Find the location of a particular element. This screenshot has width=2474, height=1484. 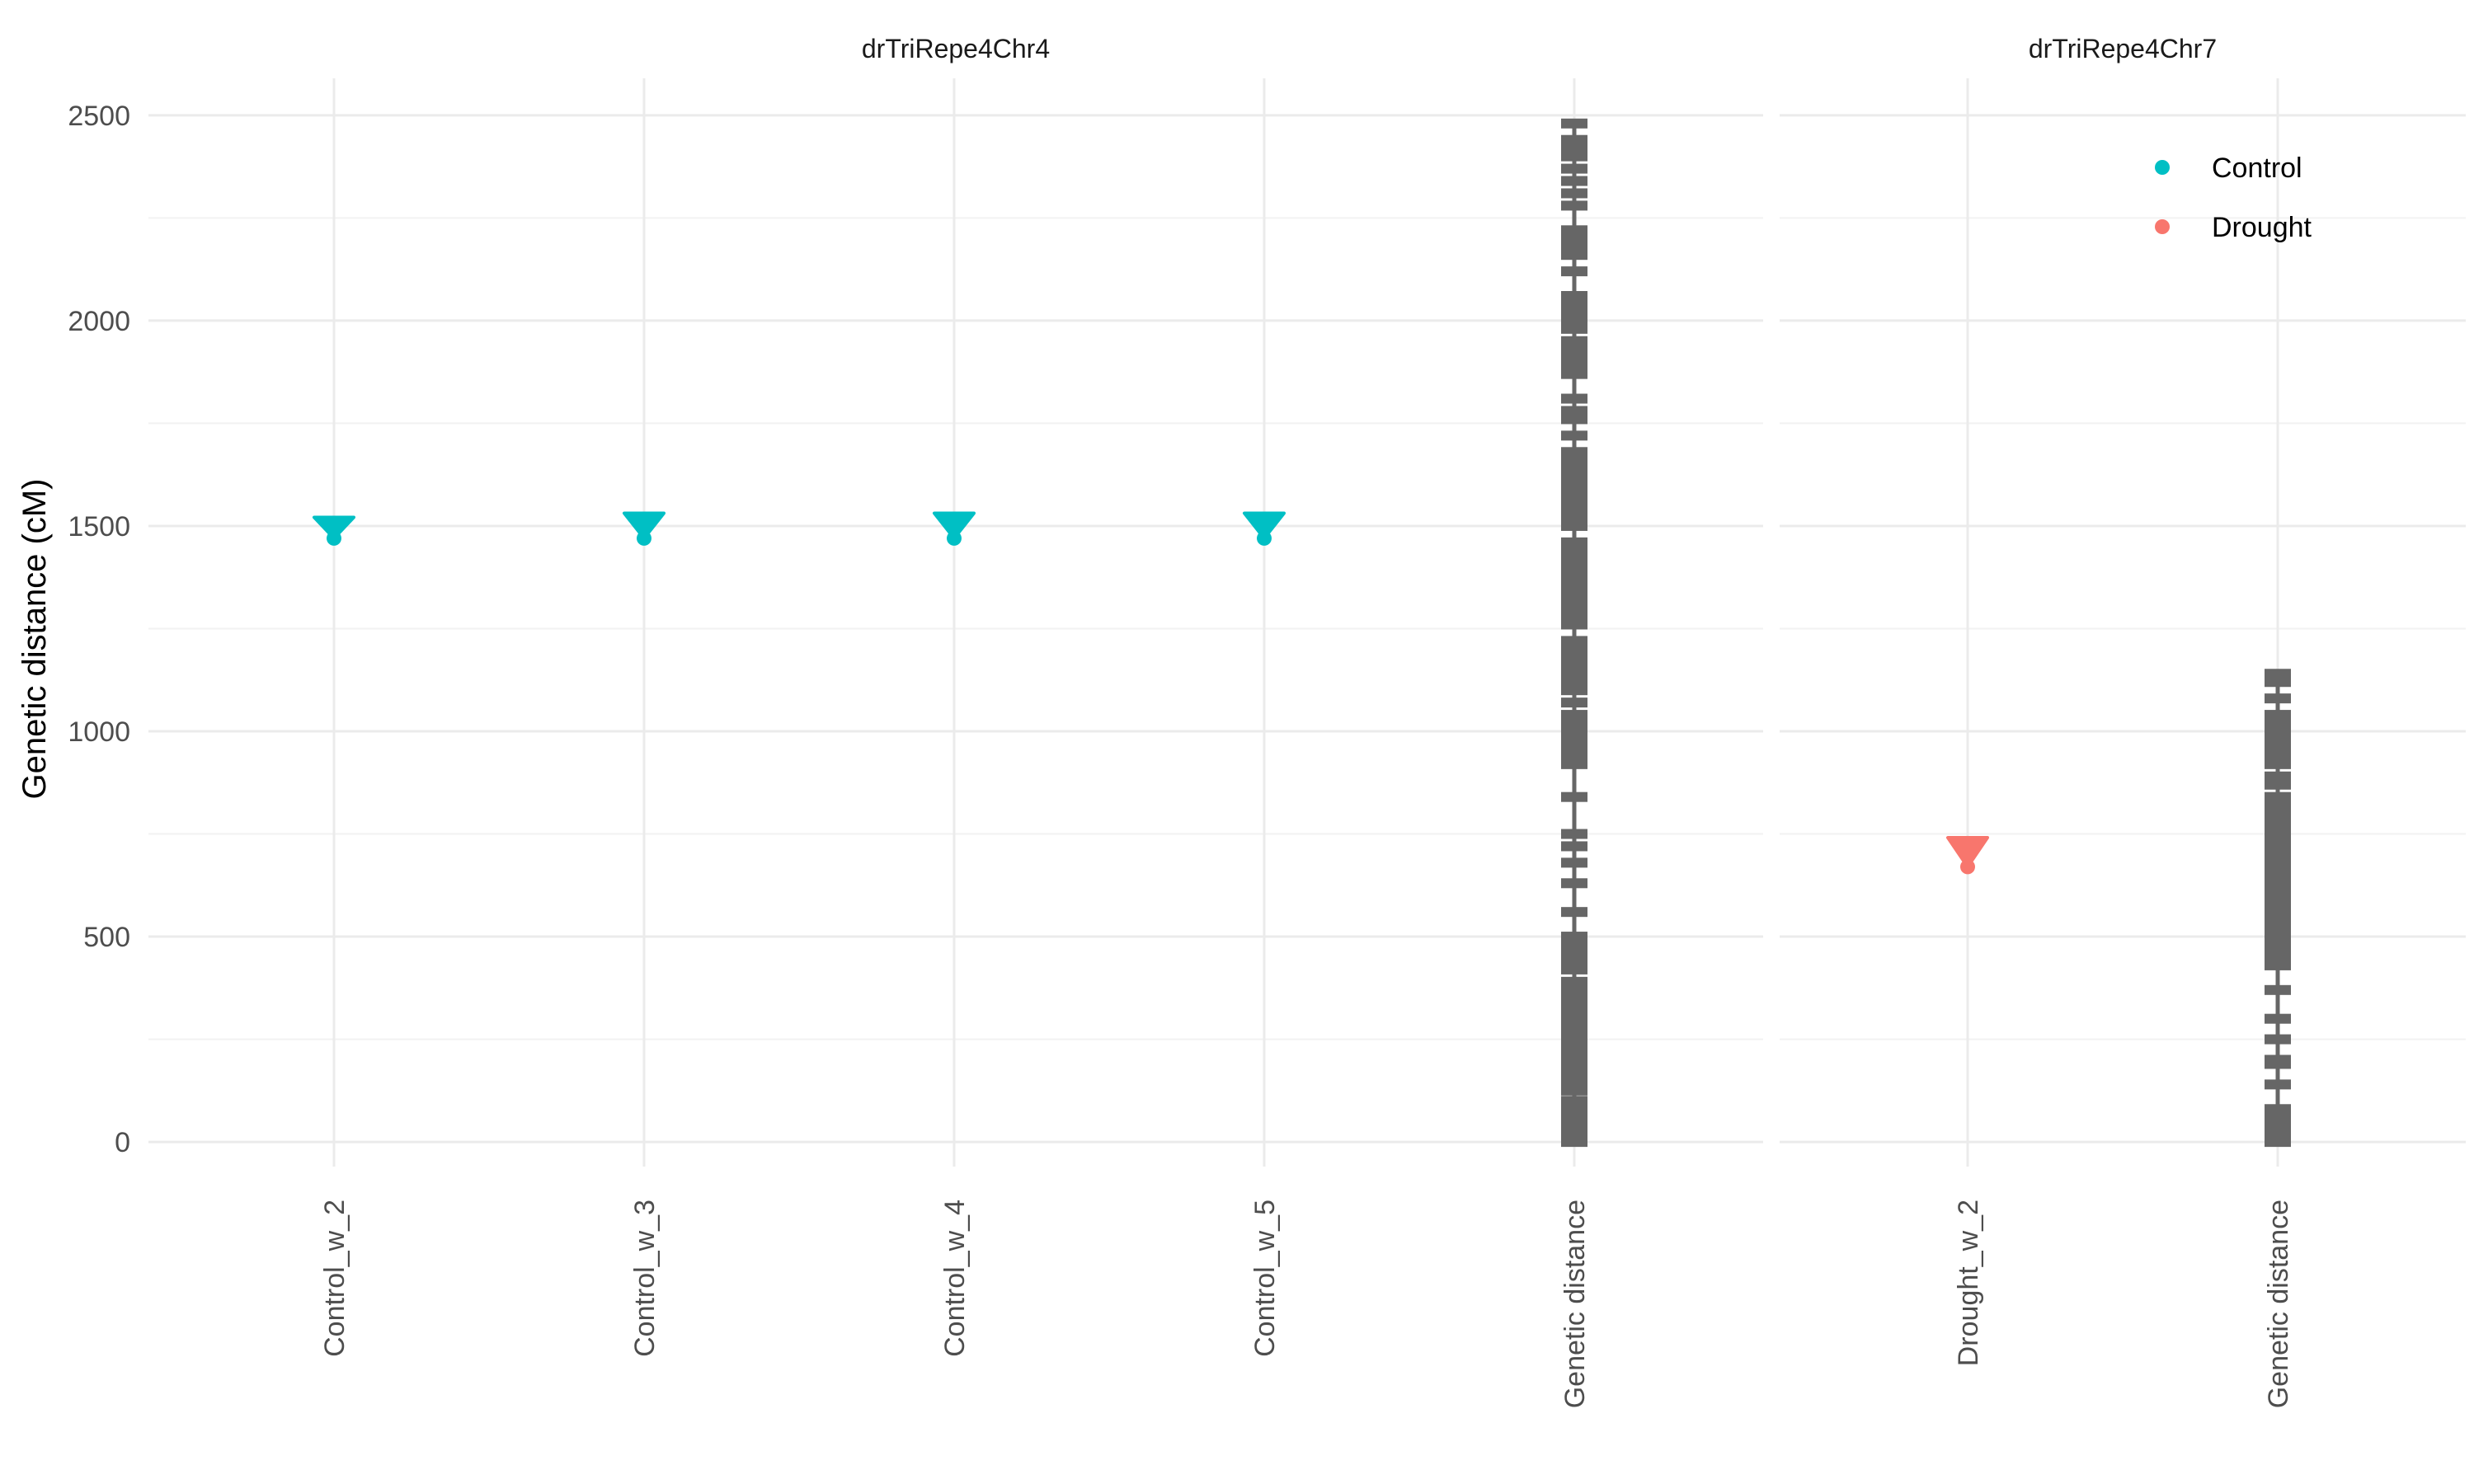

y-tick-label: 2000 is located at coordinates (99, 321).